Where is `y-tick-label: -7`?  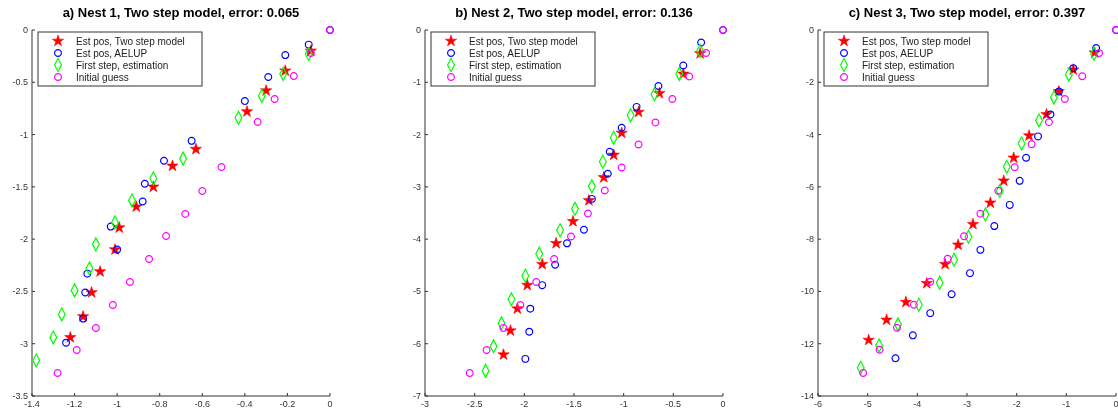 y-tick-label: -7 is located at coordinates (416, 396).